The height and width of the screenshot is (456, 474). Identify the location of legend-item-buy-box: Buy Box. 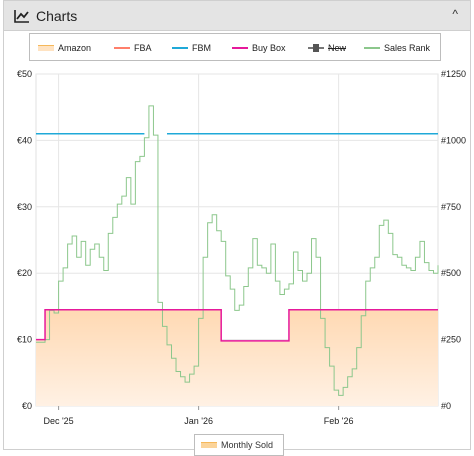
(259, 48).